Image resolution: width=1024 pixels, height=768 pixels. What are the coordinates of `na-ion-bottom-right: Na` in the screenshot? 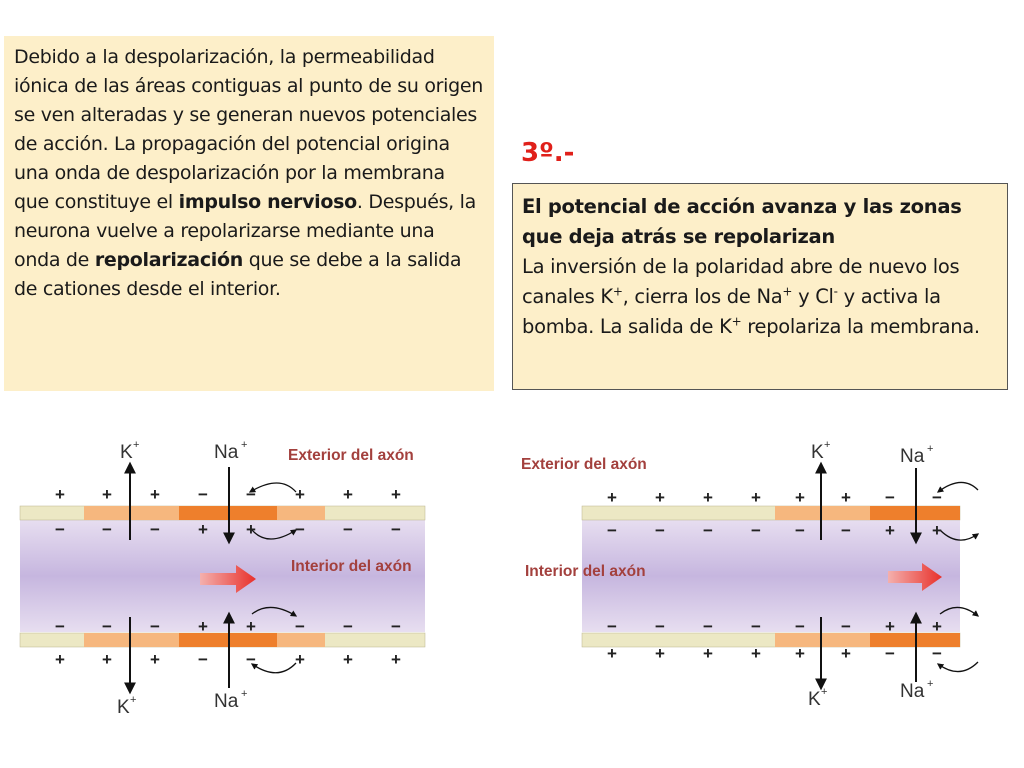 It's located at (912, 691).